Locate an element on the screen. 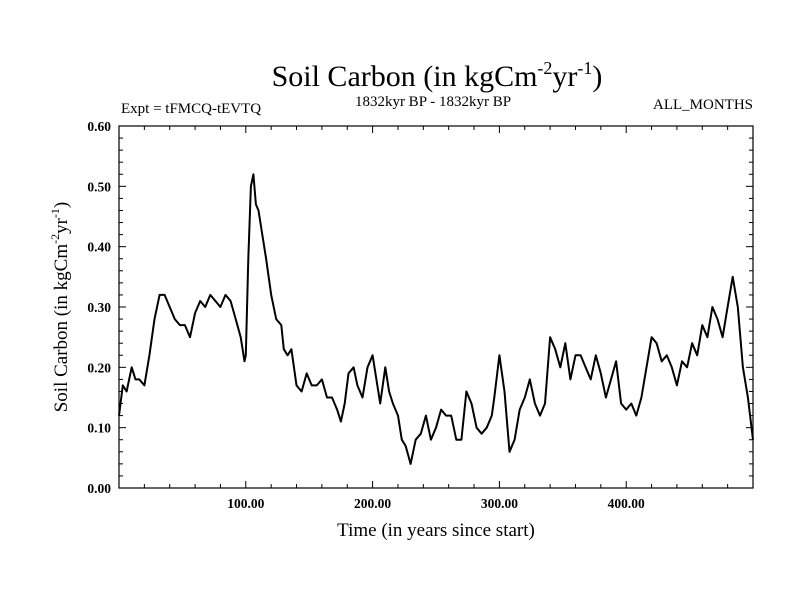 The width and height of the screenshot is (800, 600). x-axis-label: Time (in years since start) is located at coordinates (436, 530).